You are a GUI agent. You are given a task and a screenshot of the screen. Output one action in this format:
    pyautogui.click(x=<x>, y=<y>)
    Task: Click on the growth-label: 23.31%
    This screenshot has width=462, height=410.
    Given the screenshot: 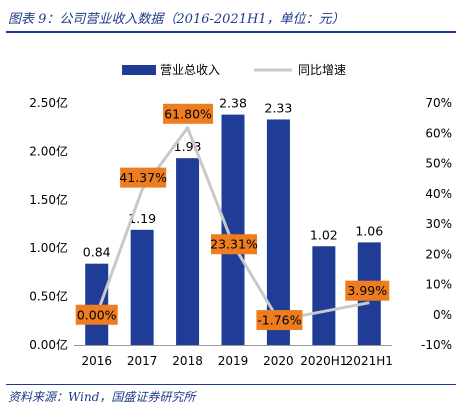 What is the action you would take?
    pyautogui.click(x=234, y=244)
    